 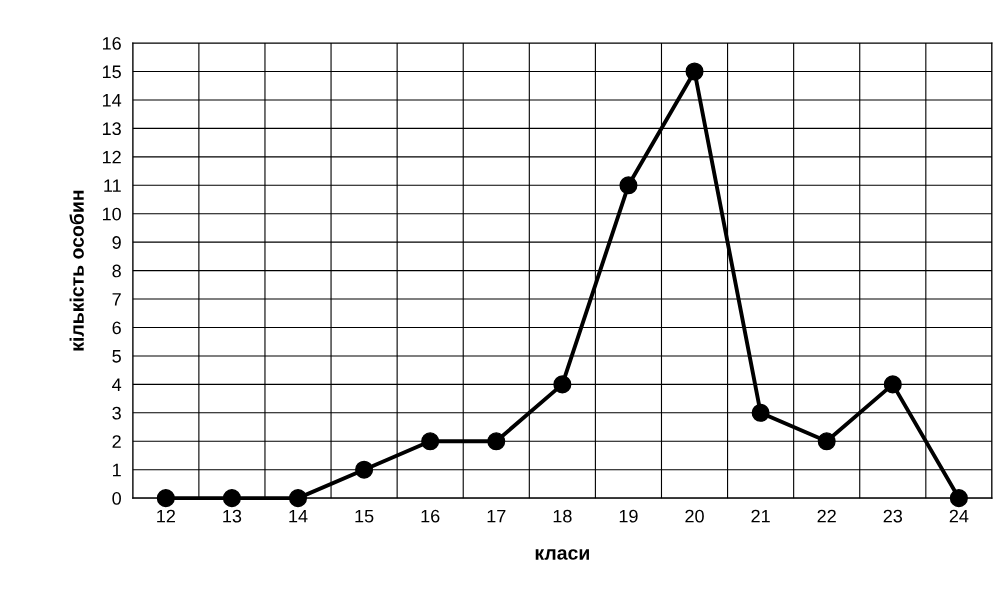 What do you see at coordinates (893, 516) in the screenshot?
I see `x-tick-label: 23` at bounding box center [893, 516].